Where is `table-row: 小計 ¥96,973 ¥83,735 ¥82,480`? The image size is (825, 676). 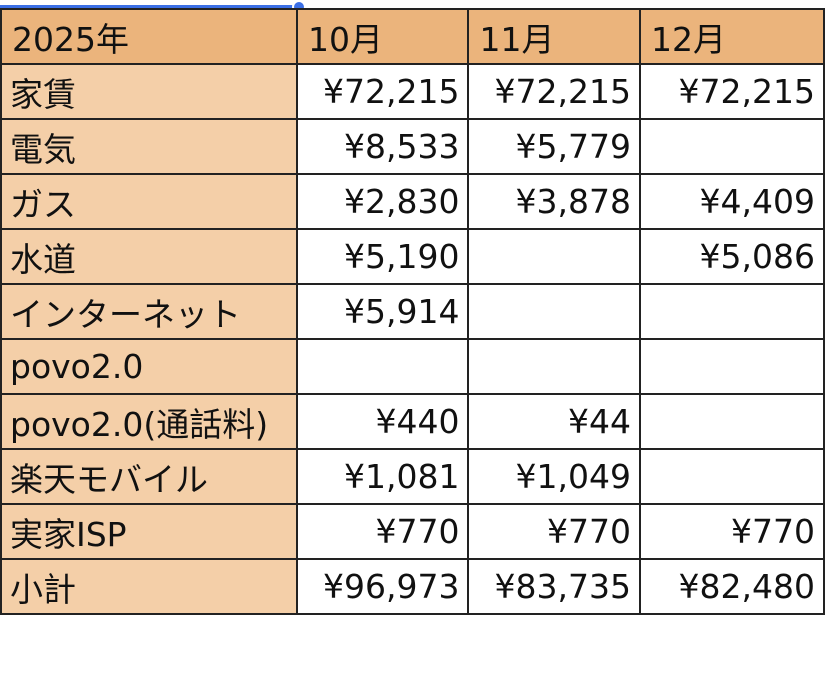
table-row: 小計 ¥96,973 ¥83,735 ¥82,480 is located at coordinates (412, 586).